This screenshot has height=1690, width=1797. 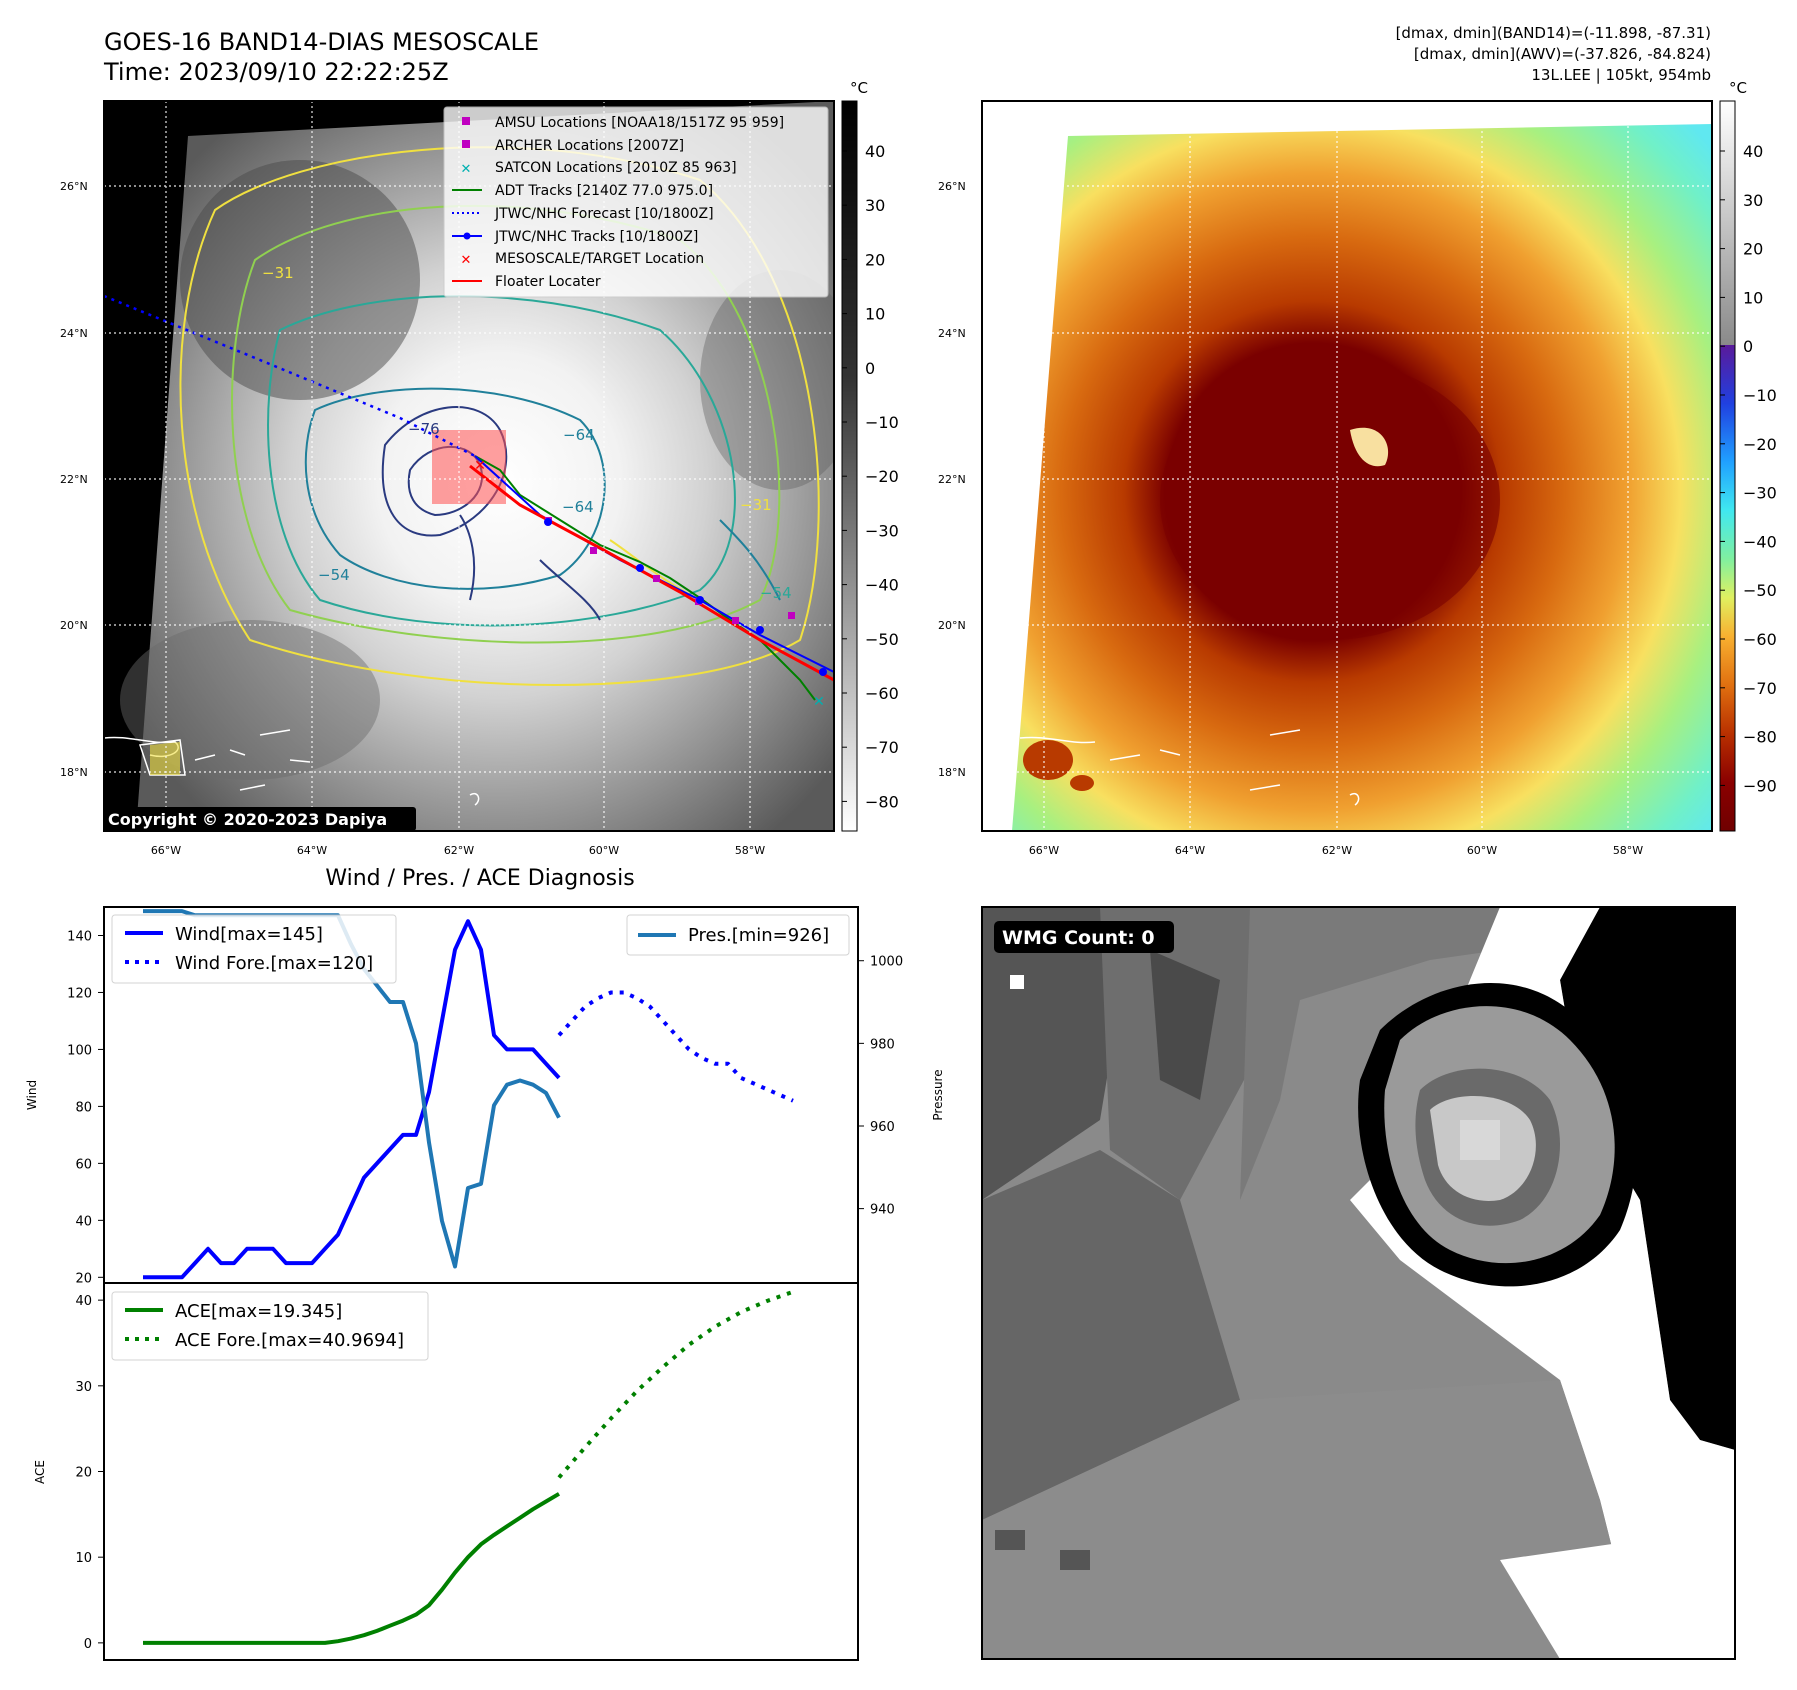 I want to click on ir-colorbar: °C 40 30 20 10 0 −10 −20 −30 −40 −50 −60 −70 −80, so click(x=870, y=455).